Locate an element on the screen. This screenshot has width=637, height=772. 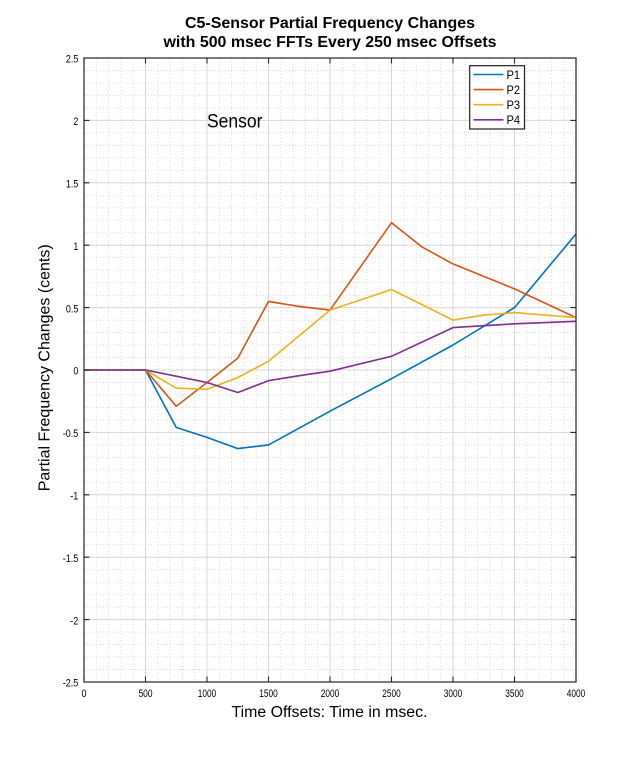
svg-text: 1500 is located at coordinates (268, 694).